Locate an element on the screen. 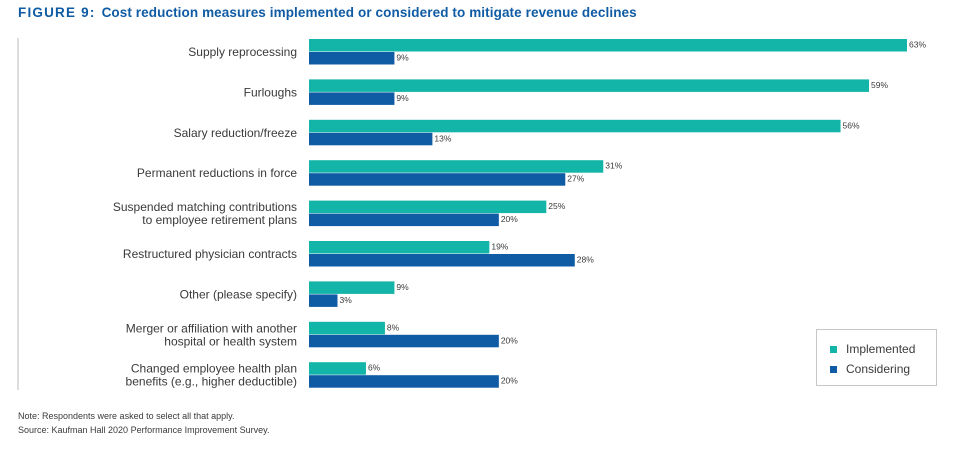  category-label: Changed employee health plan is located at coordinates (214, 369).